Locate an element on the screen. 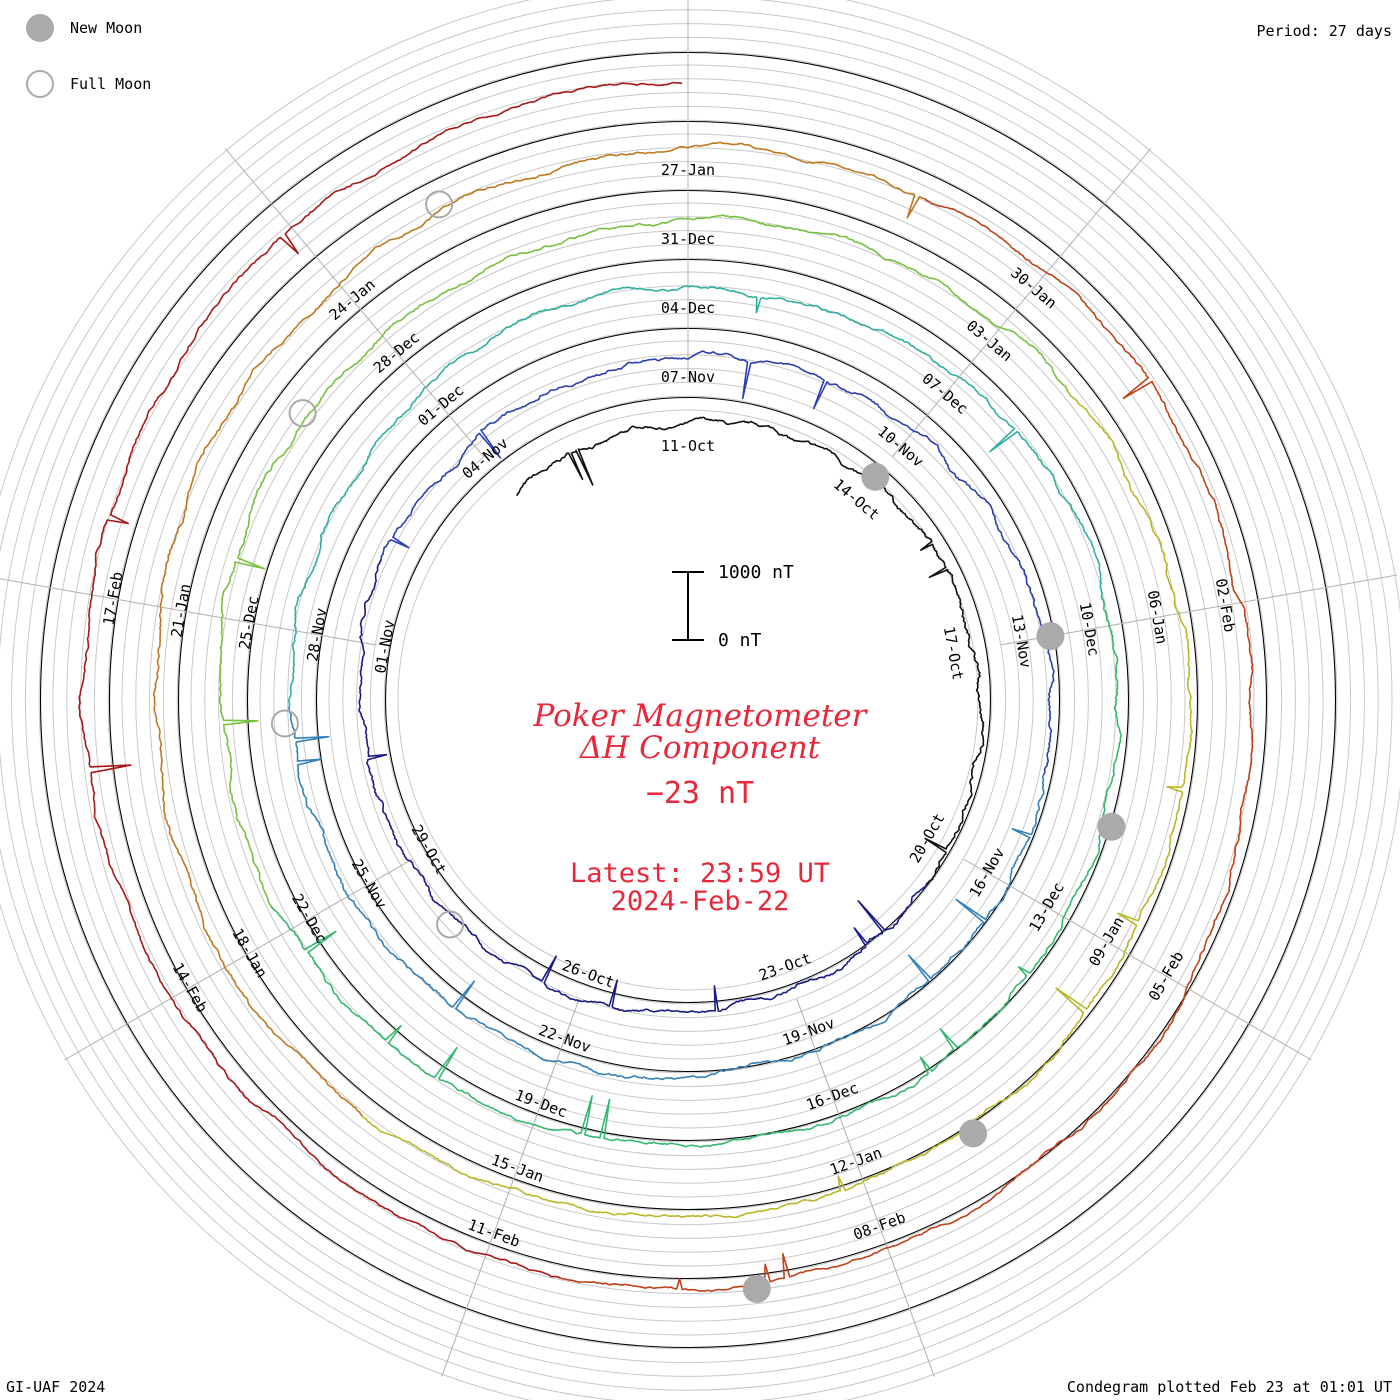  date-label: 06-Jan is located at coordinates (1157, 617).